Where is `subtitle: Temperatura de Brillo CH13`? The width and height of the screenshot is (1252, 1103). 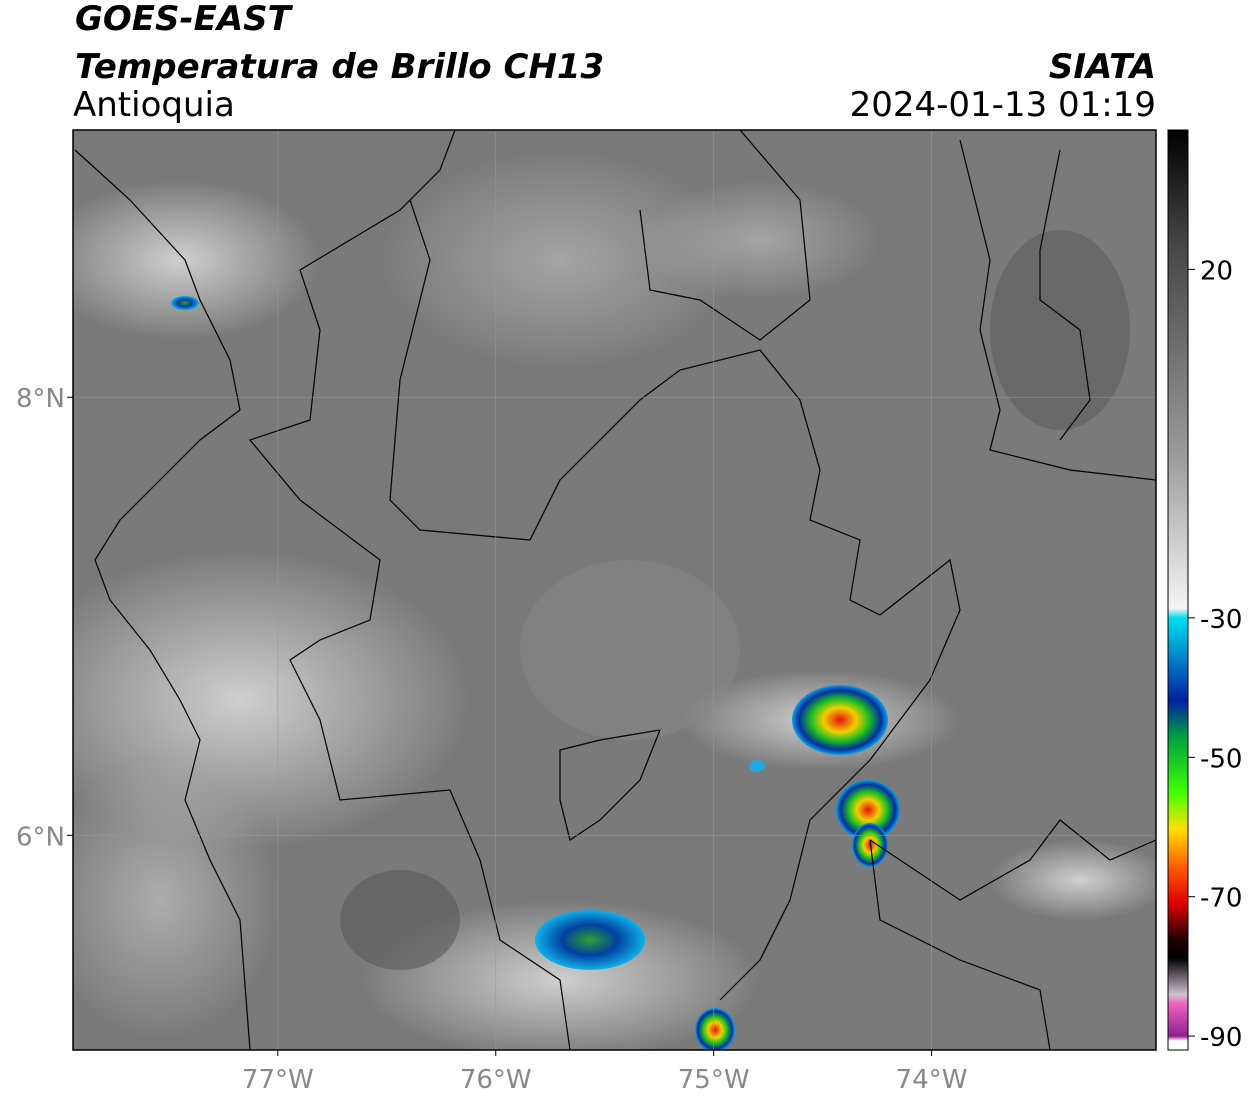 subtitle: Temperatura de Brillo CH13 is located at coordinates (339, 67).